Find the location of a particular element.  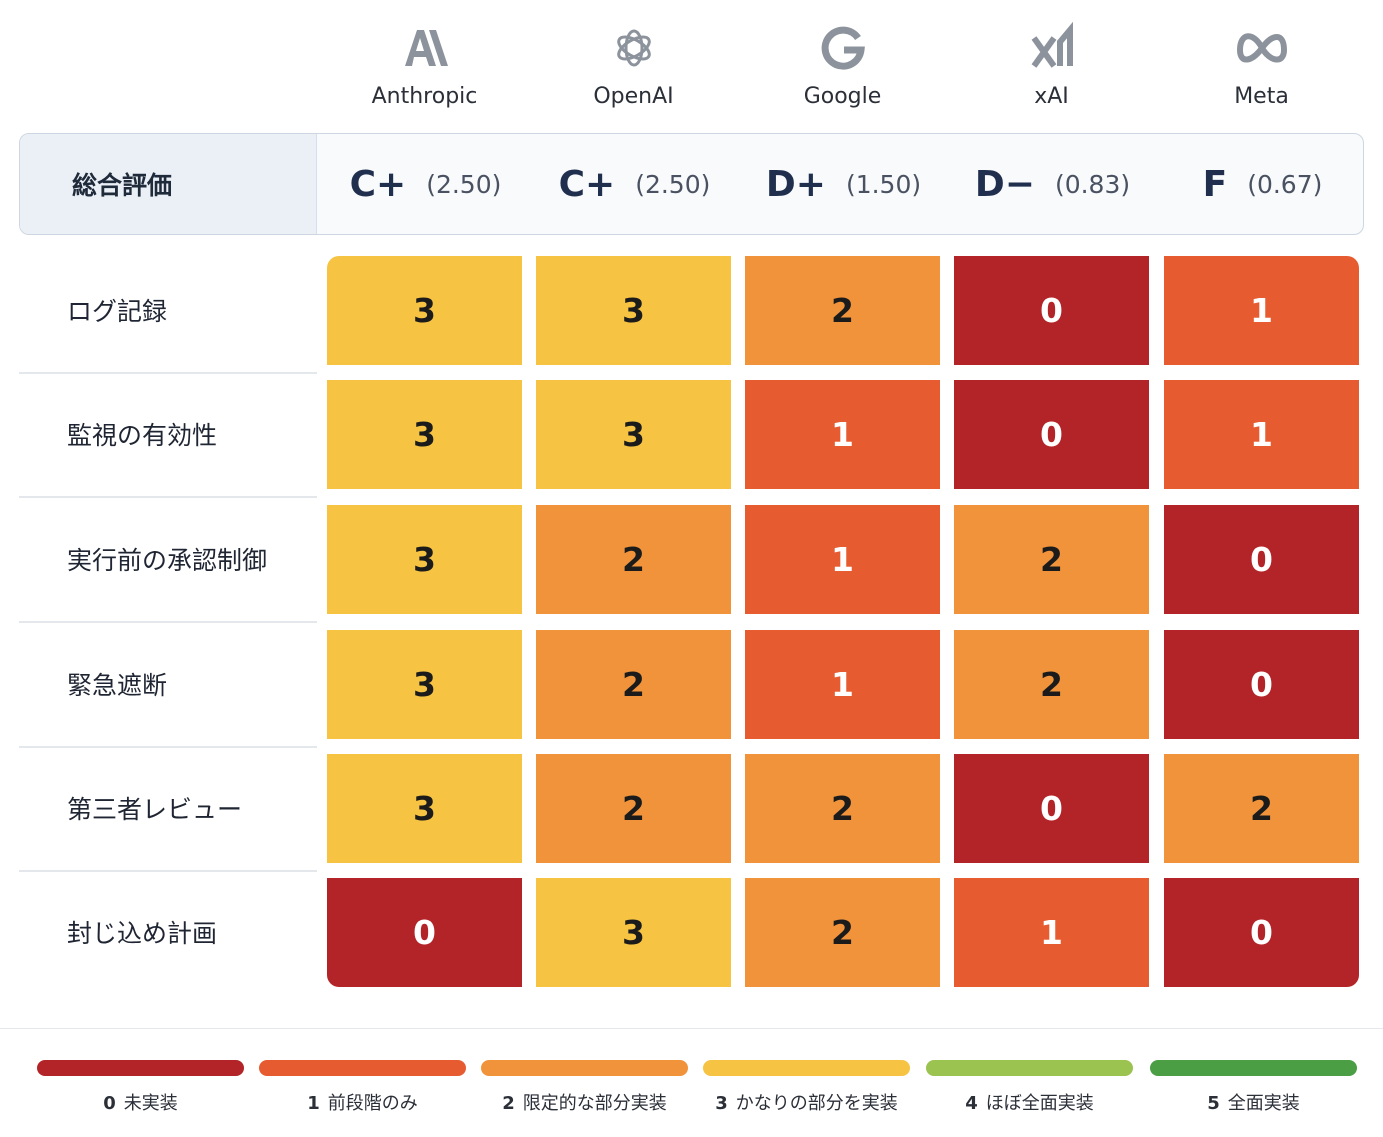

legend-label: 4 ほぼ全面実装 is located at coordinates (1029, 1102).